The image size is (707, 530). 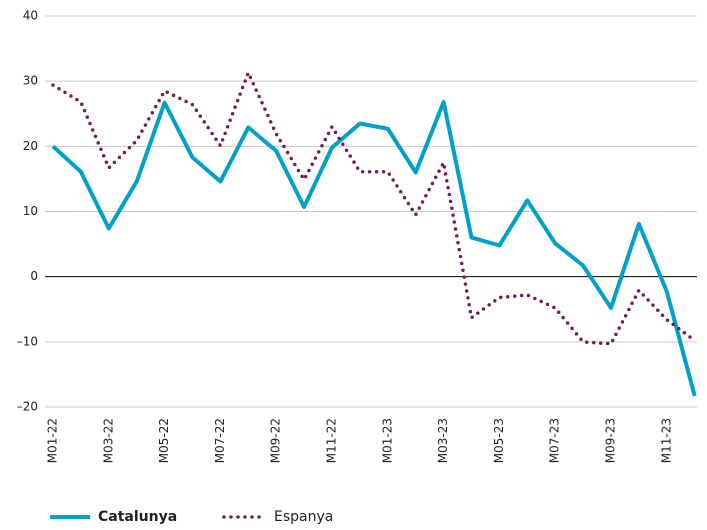 I want to click on x-tick-label: M01-23, so click(x=387, y=440).